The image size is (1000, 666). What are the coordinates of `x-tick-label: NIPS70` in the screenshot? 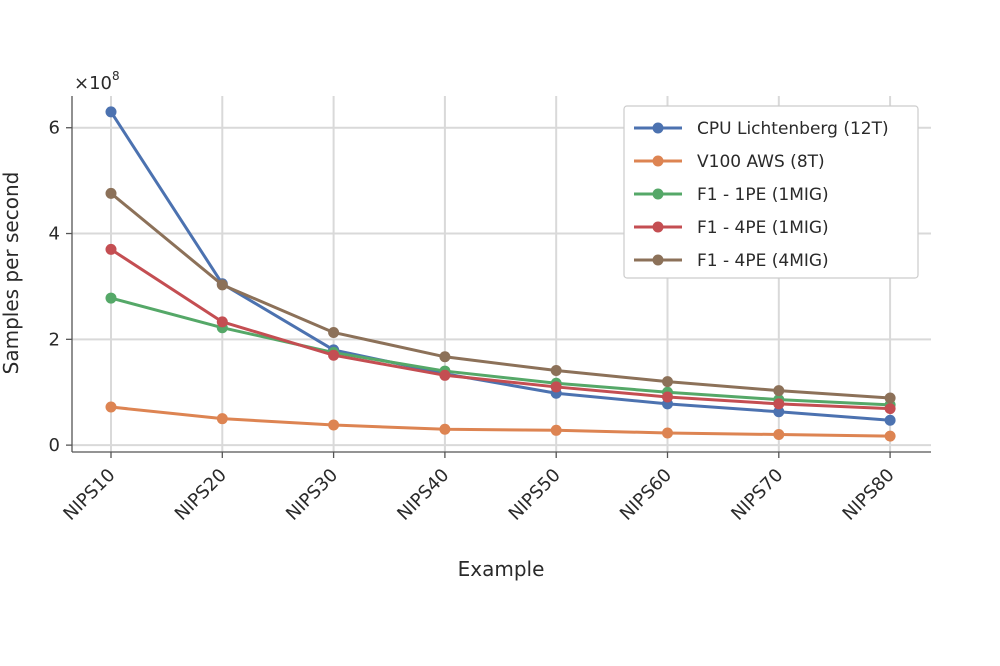 It's located at (757, 495).